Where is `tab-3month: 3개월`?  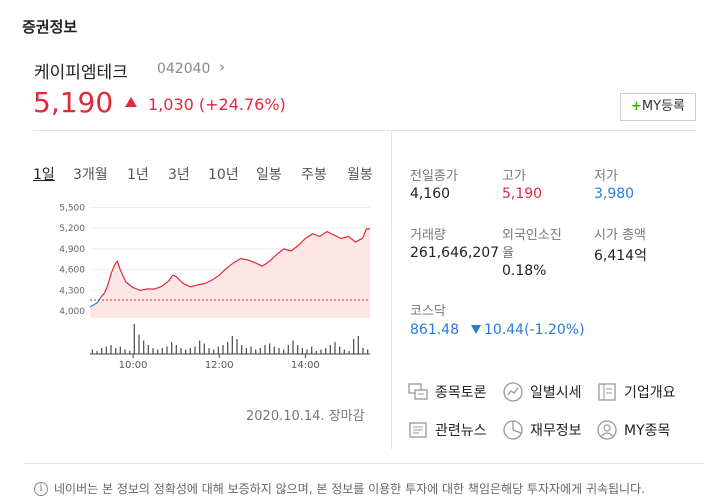
tab-3month: 3개월 is located at coordinates (90, 175).